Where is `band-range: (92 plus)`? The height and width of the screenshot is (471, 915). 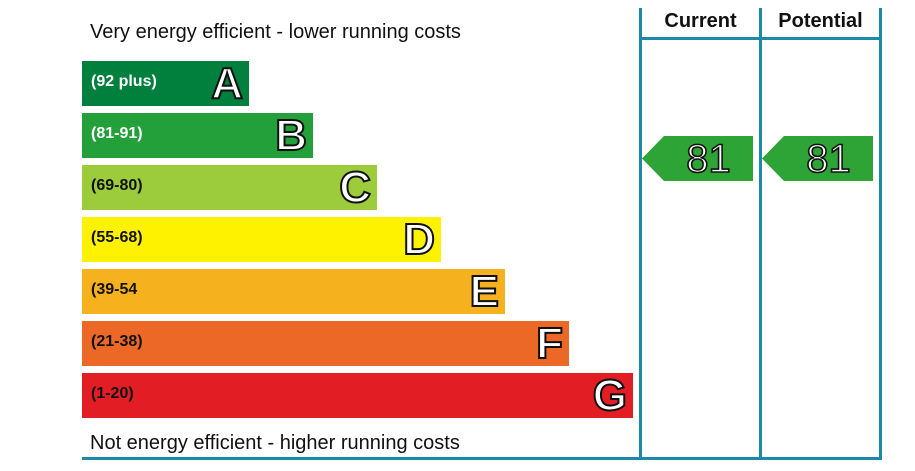 band-range: (92 plus) is located at coordinates (124, 81).